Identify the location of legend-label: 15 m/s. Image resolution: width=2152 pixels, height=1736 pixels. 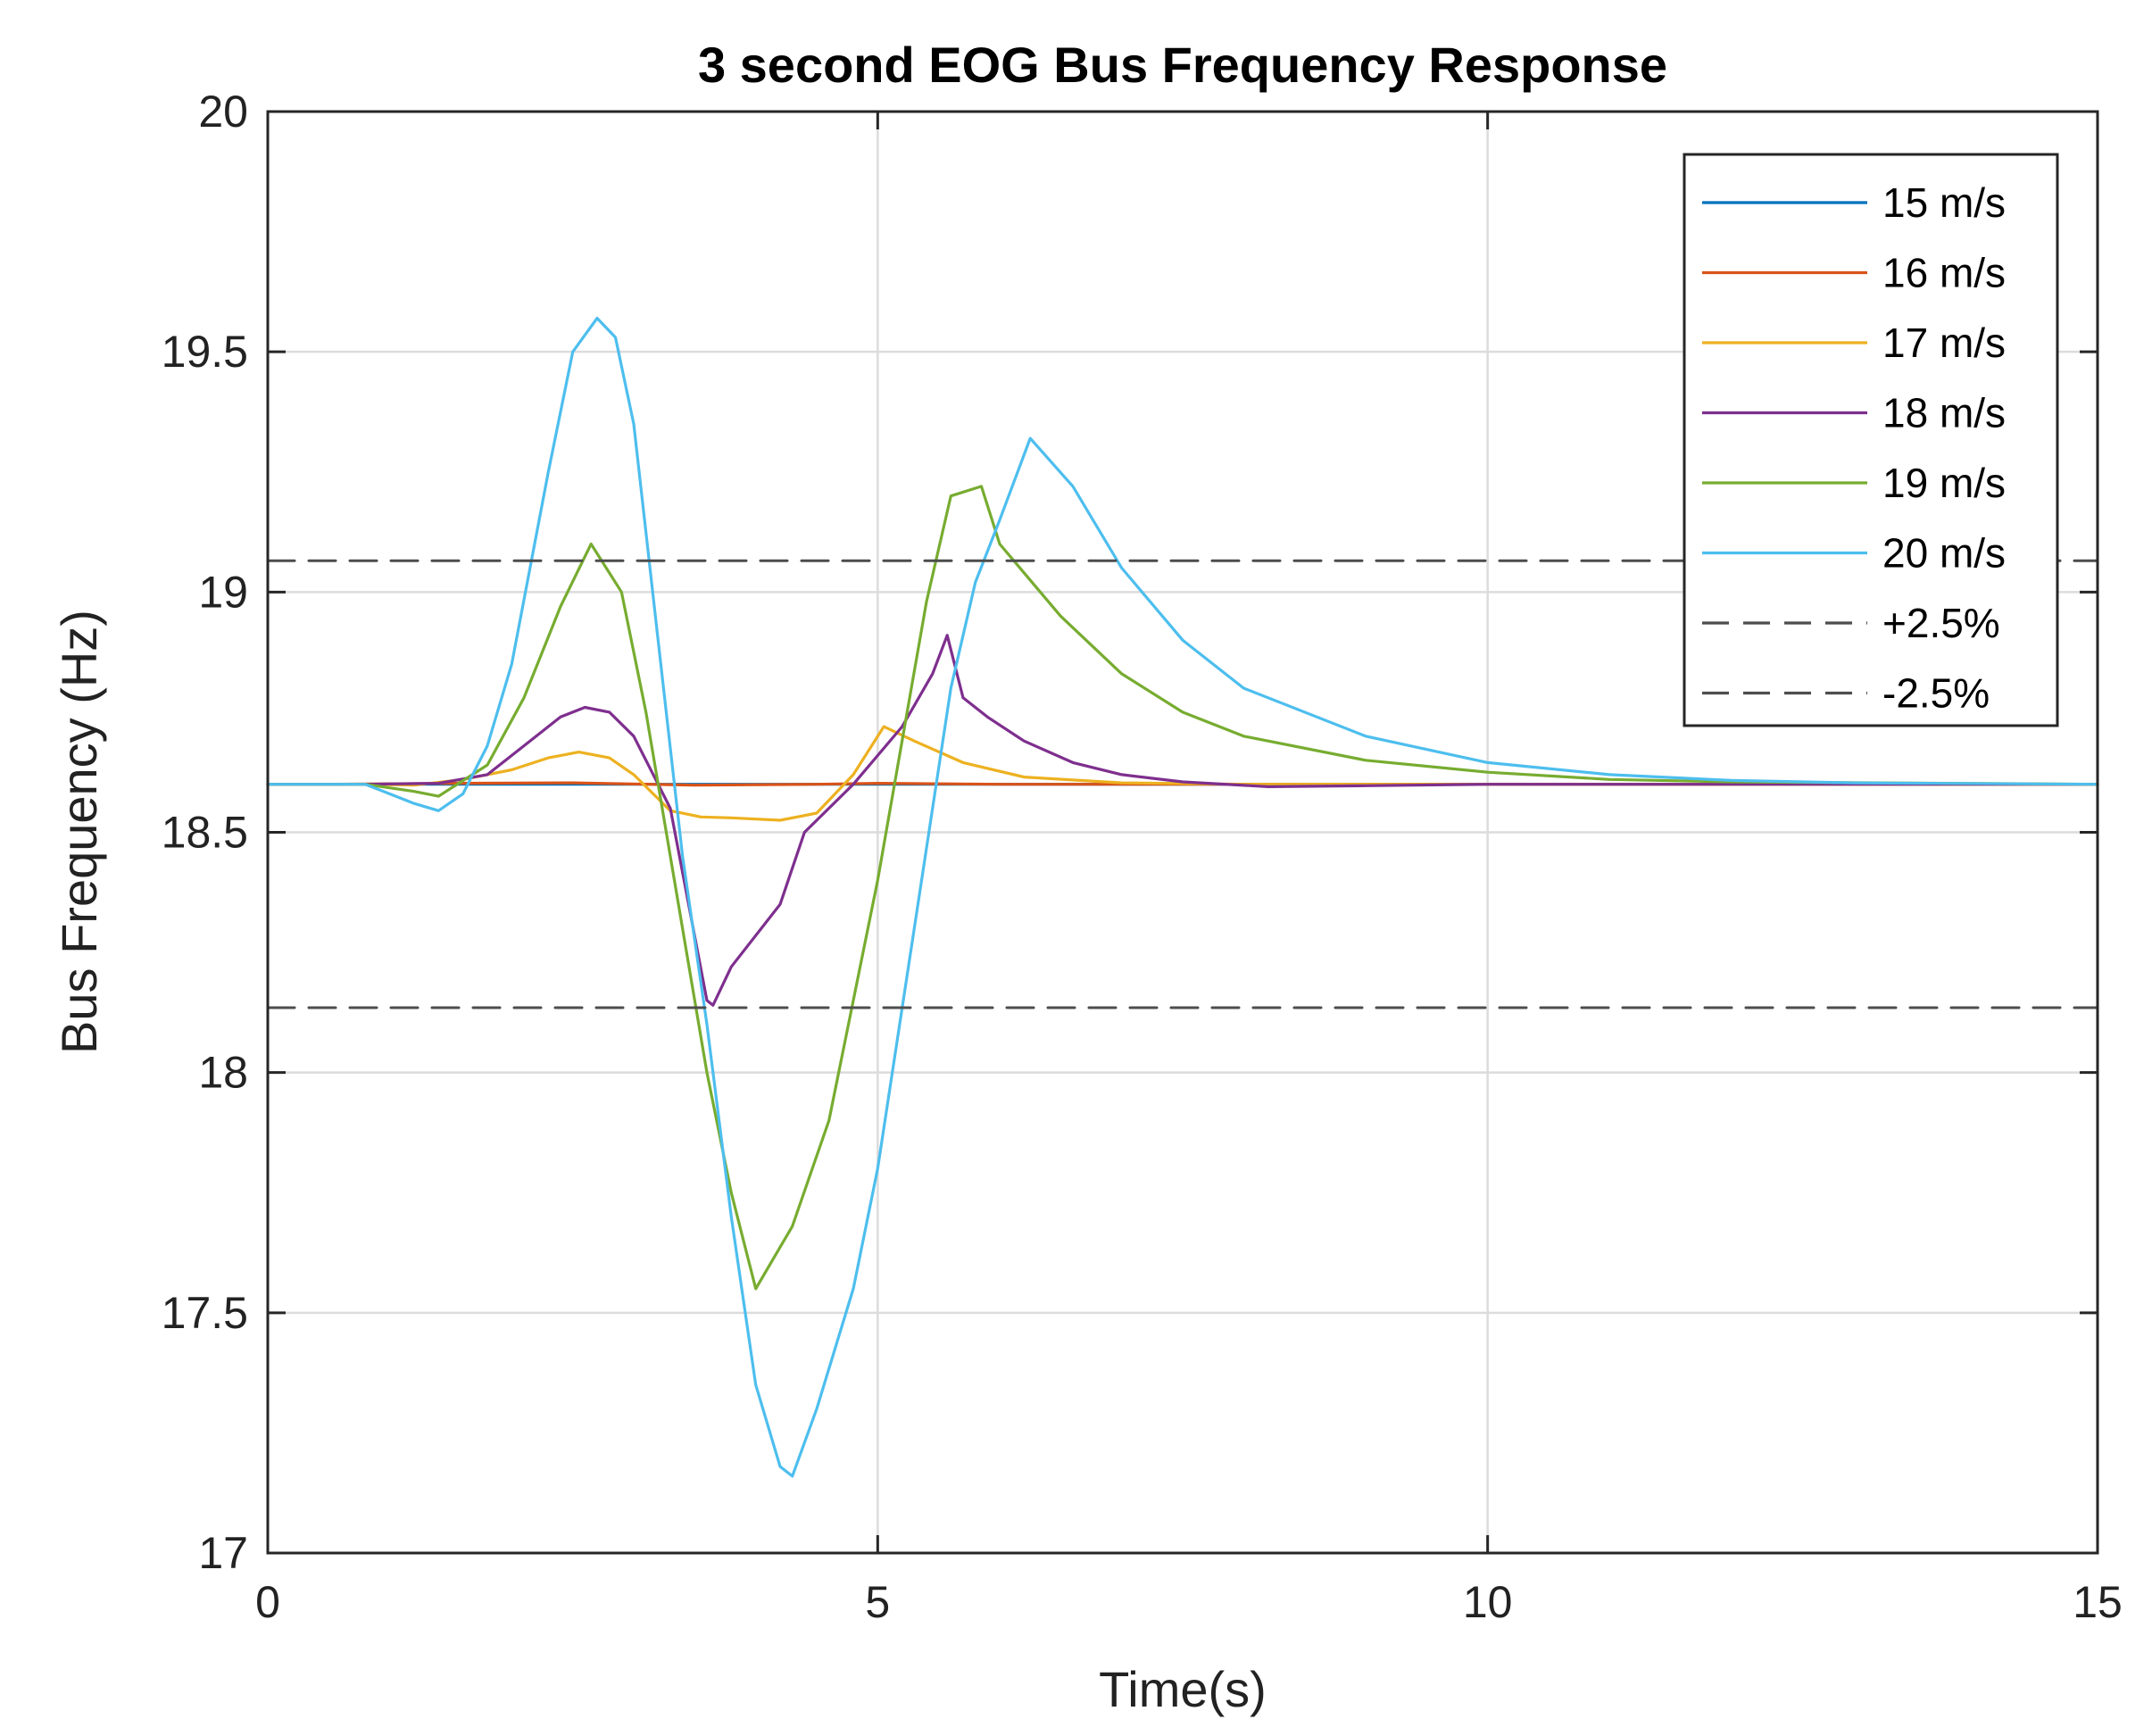
(1944, 202).